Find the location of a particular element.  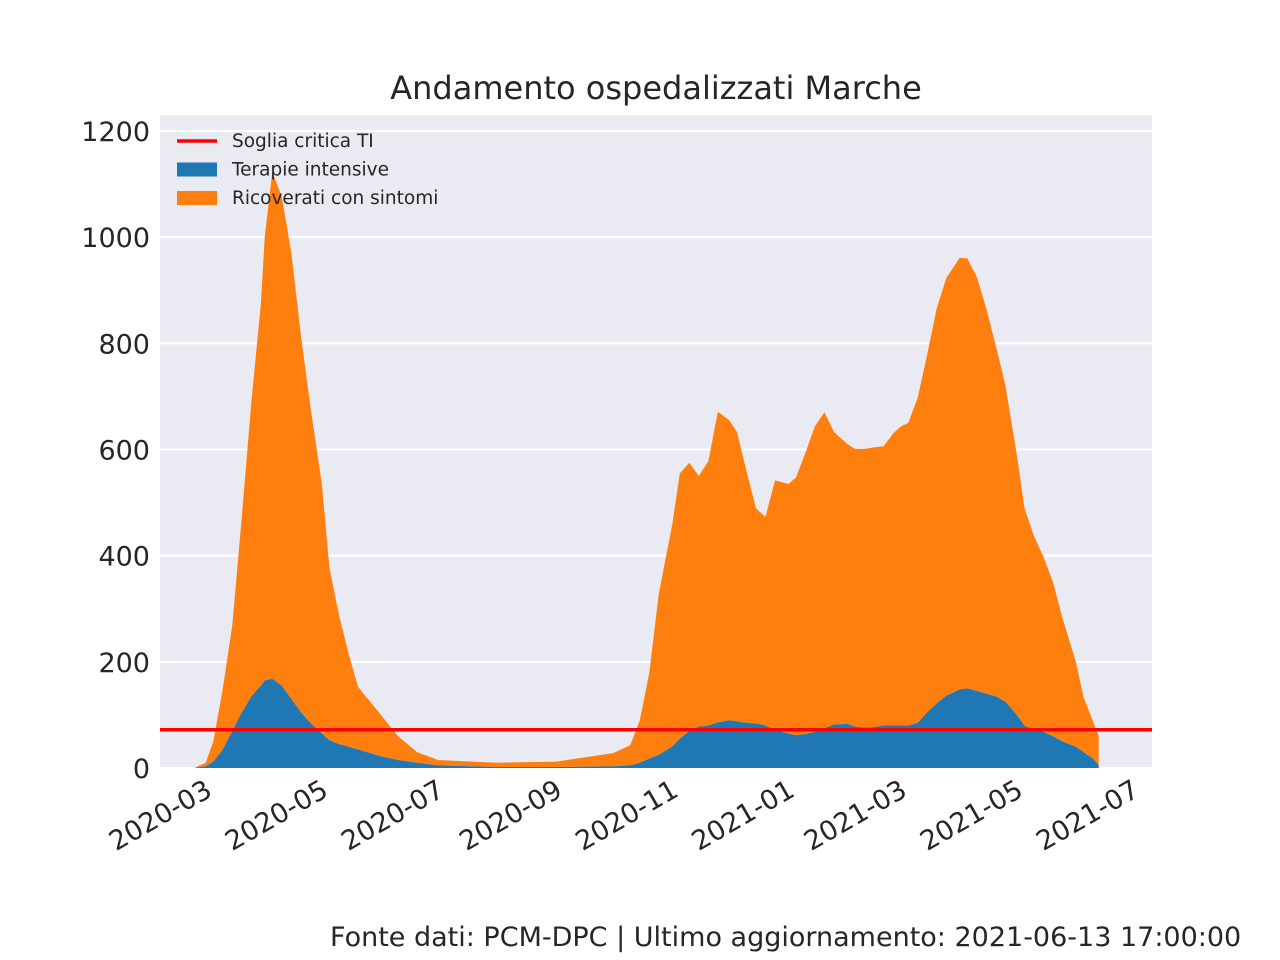

legend-label: Ricoverati con sintomi is located at coordinates (335, 198).